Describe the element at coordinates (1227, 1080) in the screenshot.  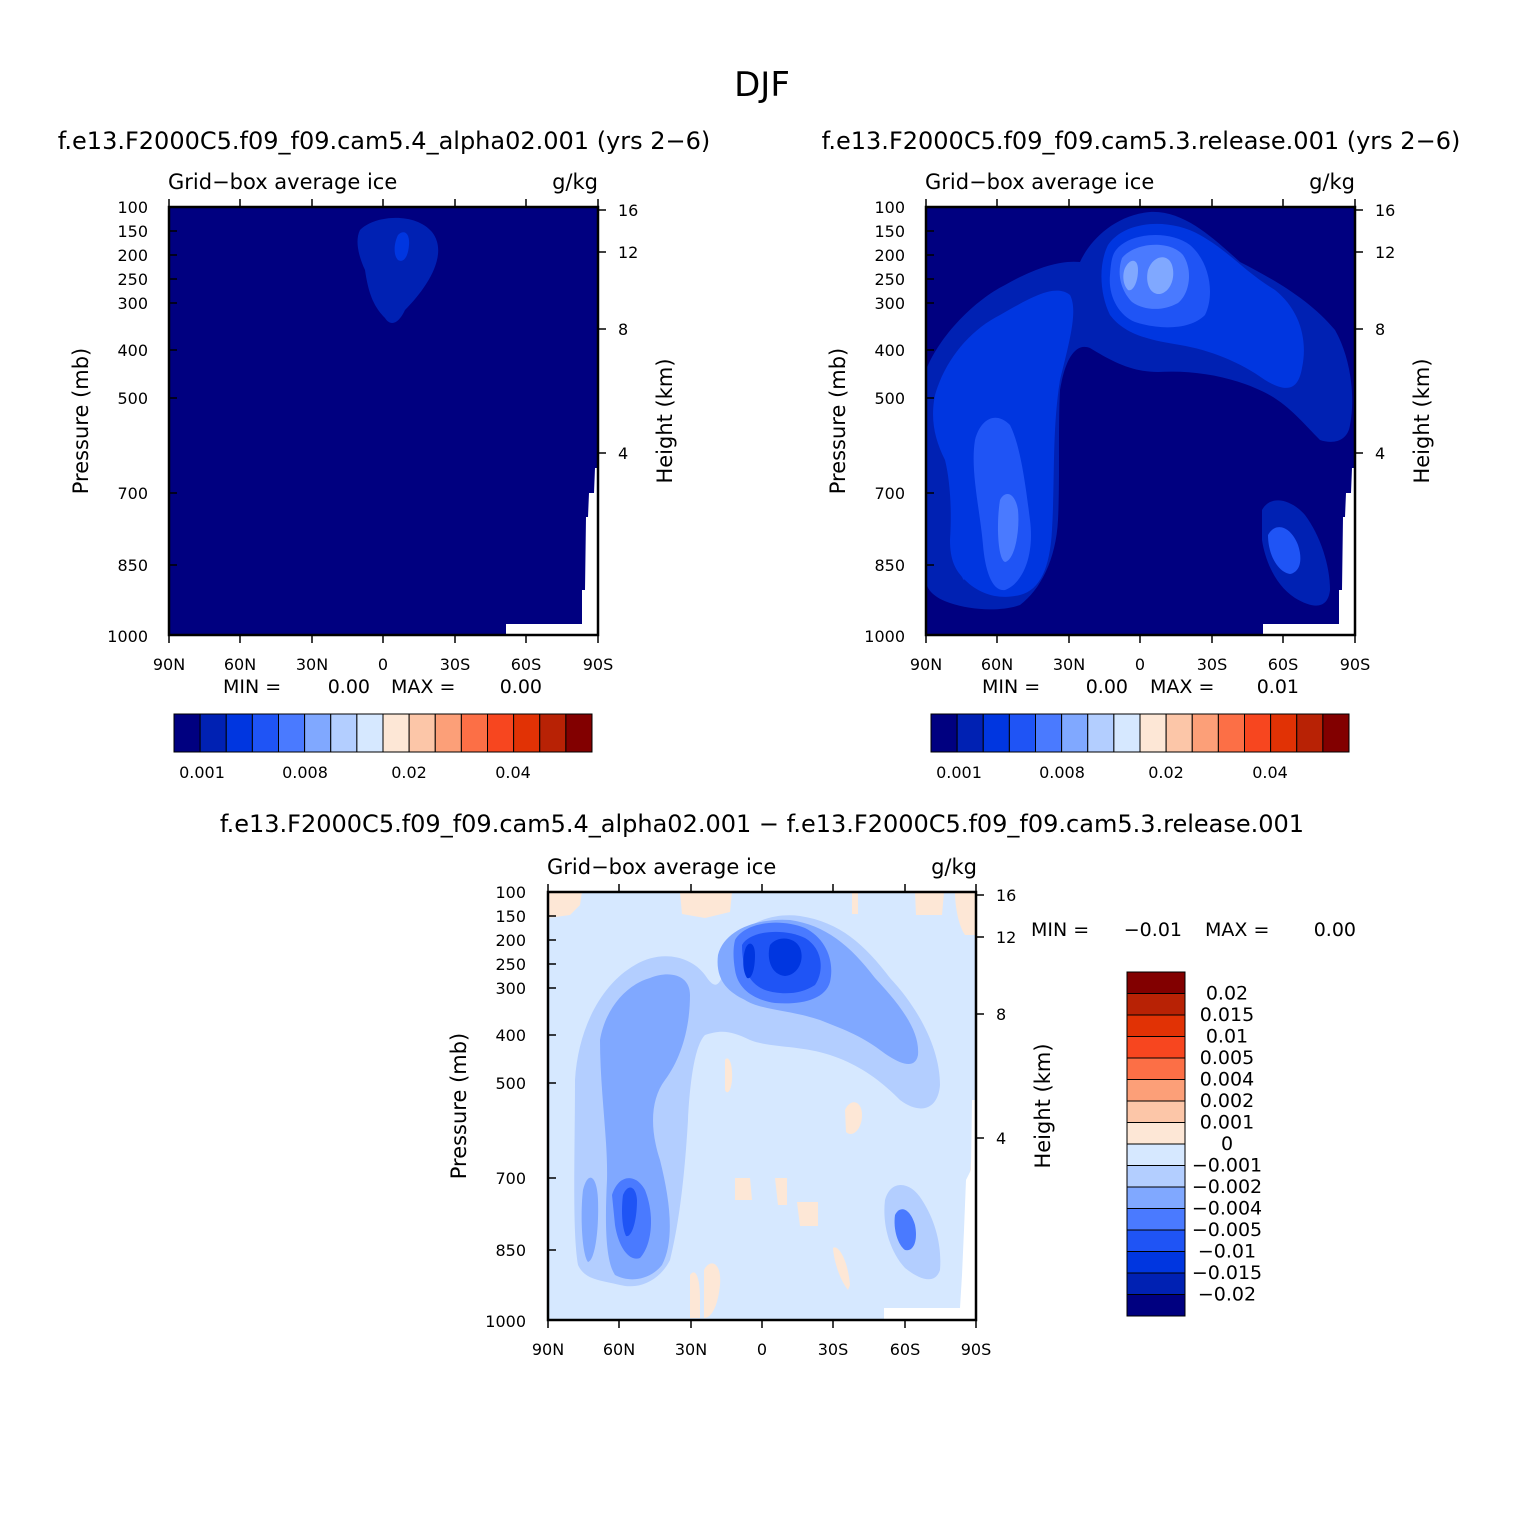
I see `colorbar-label: 0.004` at that location.